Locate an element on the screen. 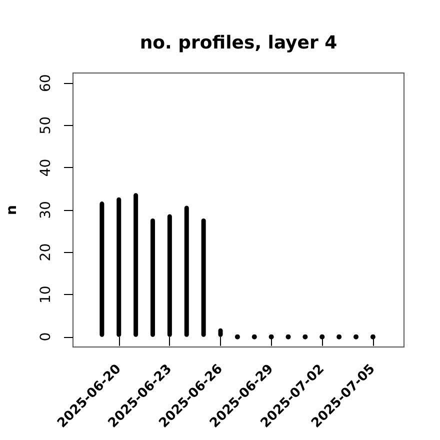 The height and width of the screenshot is (440, 440). y-tick-label: 30 is located at coordinates (46, 210).